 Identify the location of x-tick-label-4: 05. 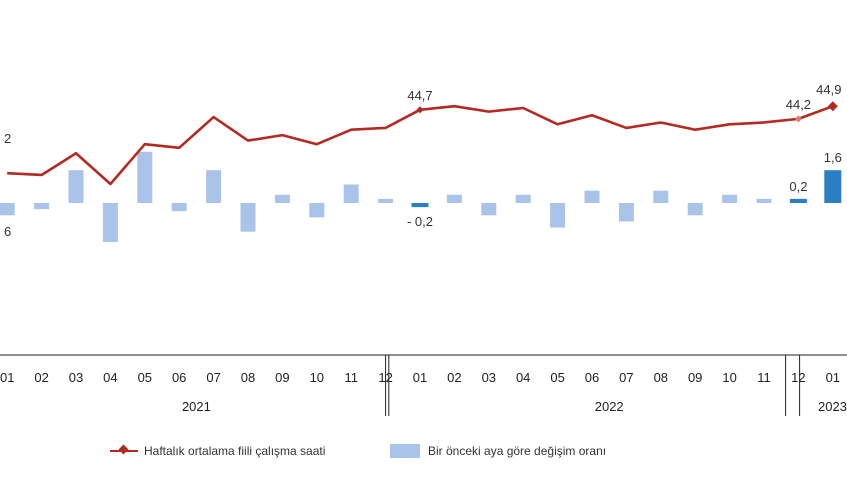
(145, 377).